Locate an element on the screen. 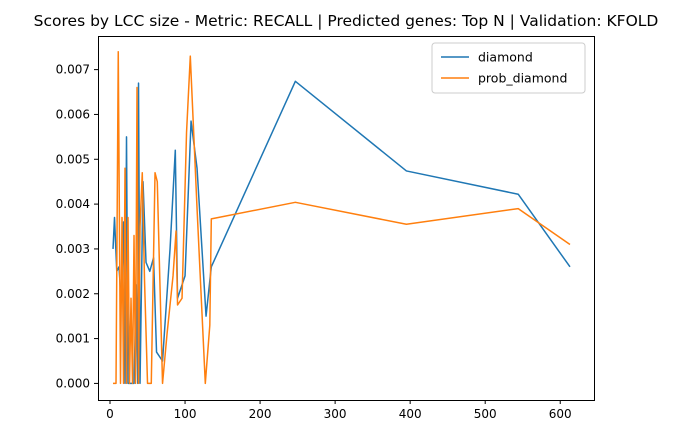  y-tick-label: 0.002 is located at coordinates (73, 294).